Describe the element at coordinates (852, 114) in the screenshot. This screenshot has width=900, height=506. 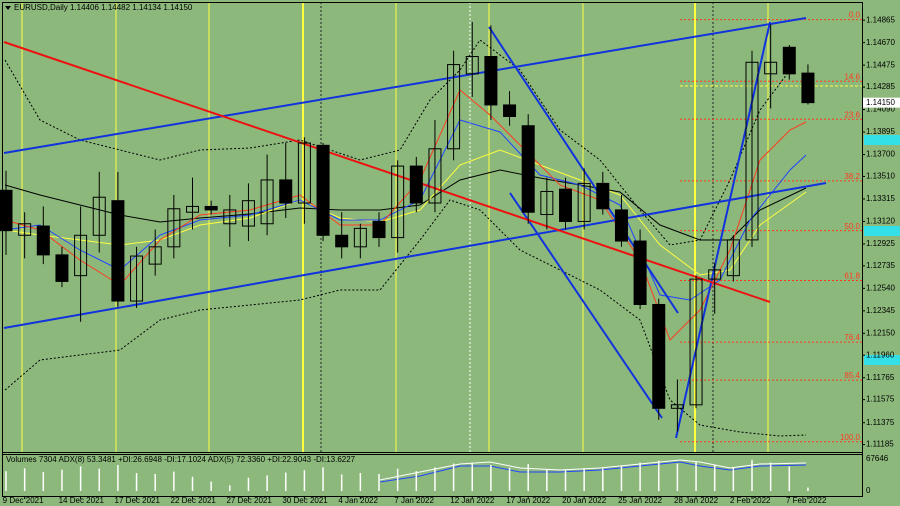
I see `fib-label: 23.6` at that location.